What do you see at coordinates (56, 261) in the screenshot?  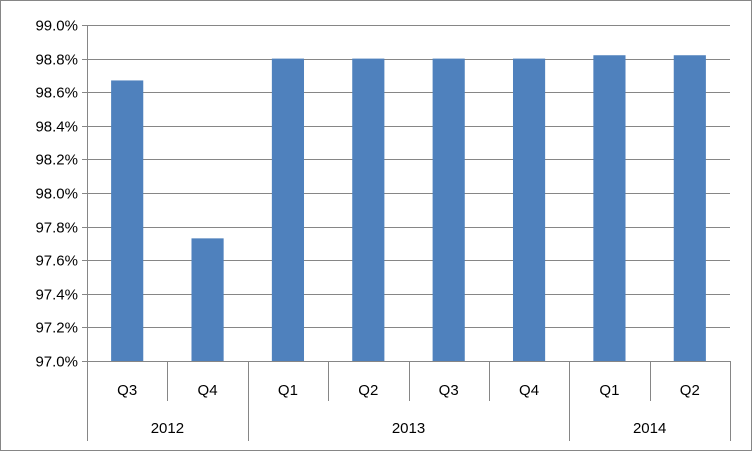 I see `y-tick-label: 97.6%` at bounding box center [56, 261].